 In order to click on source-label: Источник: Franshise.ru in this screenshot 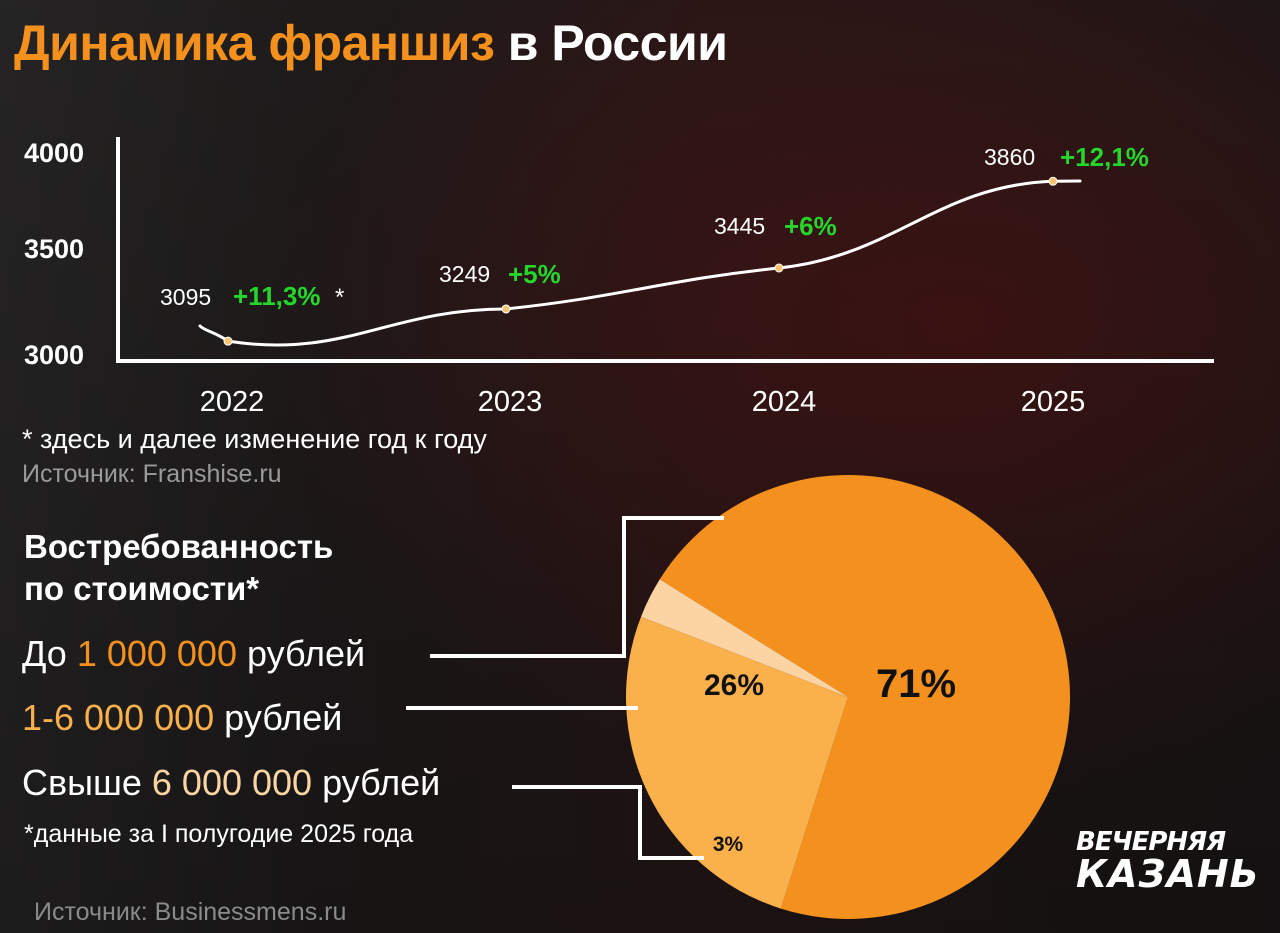, I will do `click(152, 474)`.